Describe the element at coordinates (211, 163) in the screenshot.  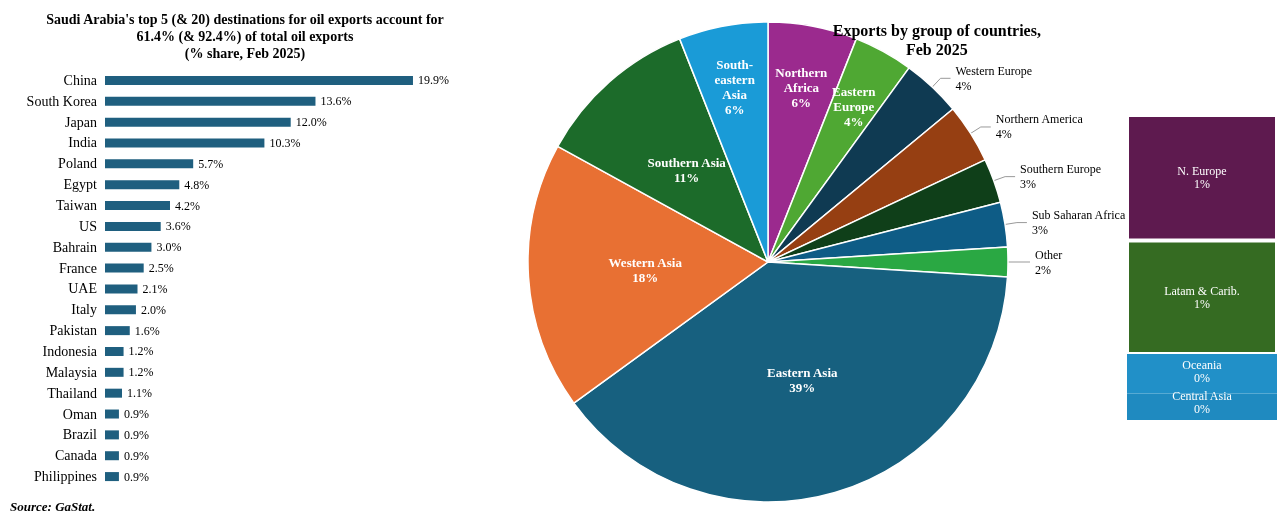
I see `data-label: 5.7%` at that location.